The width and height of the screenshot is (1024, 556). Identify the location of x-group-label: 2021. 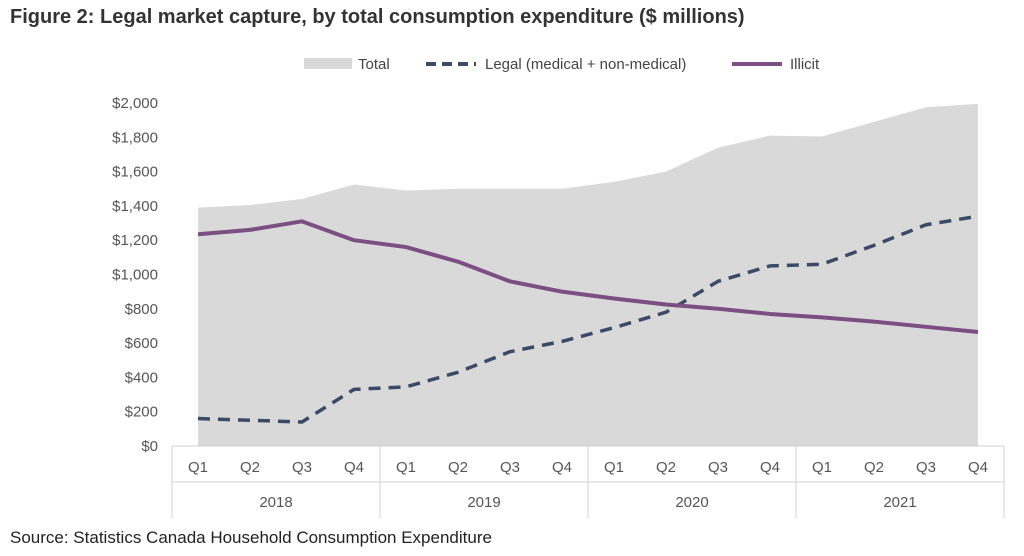
(899, 502).